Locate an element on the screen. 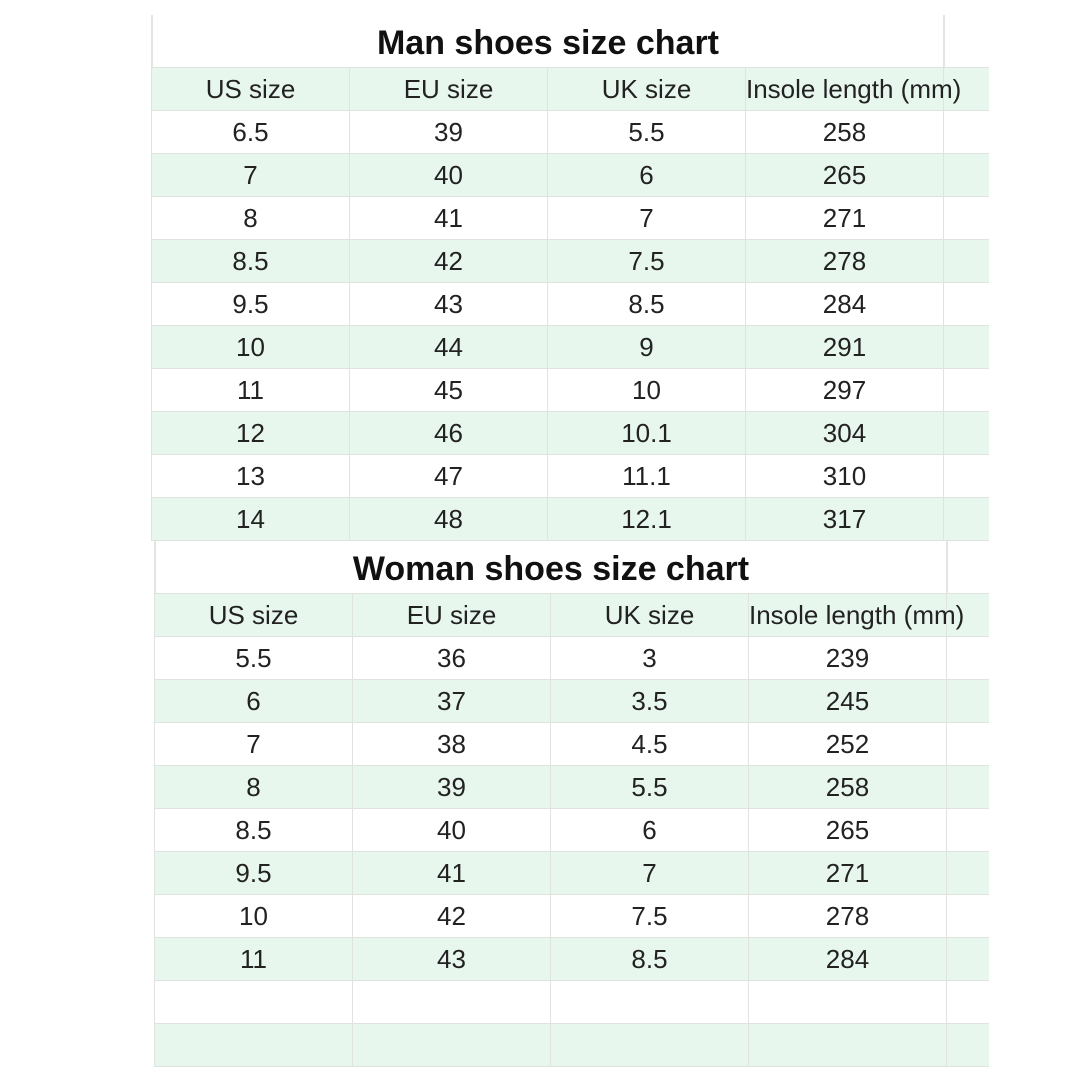  table-cell: 46 is located at coordinates (448, 433).